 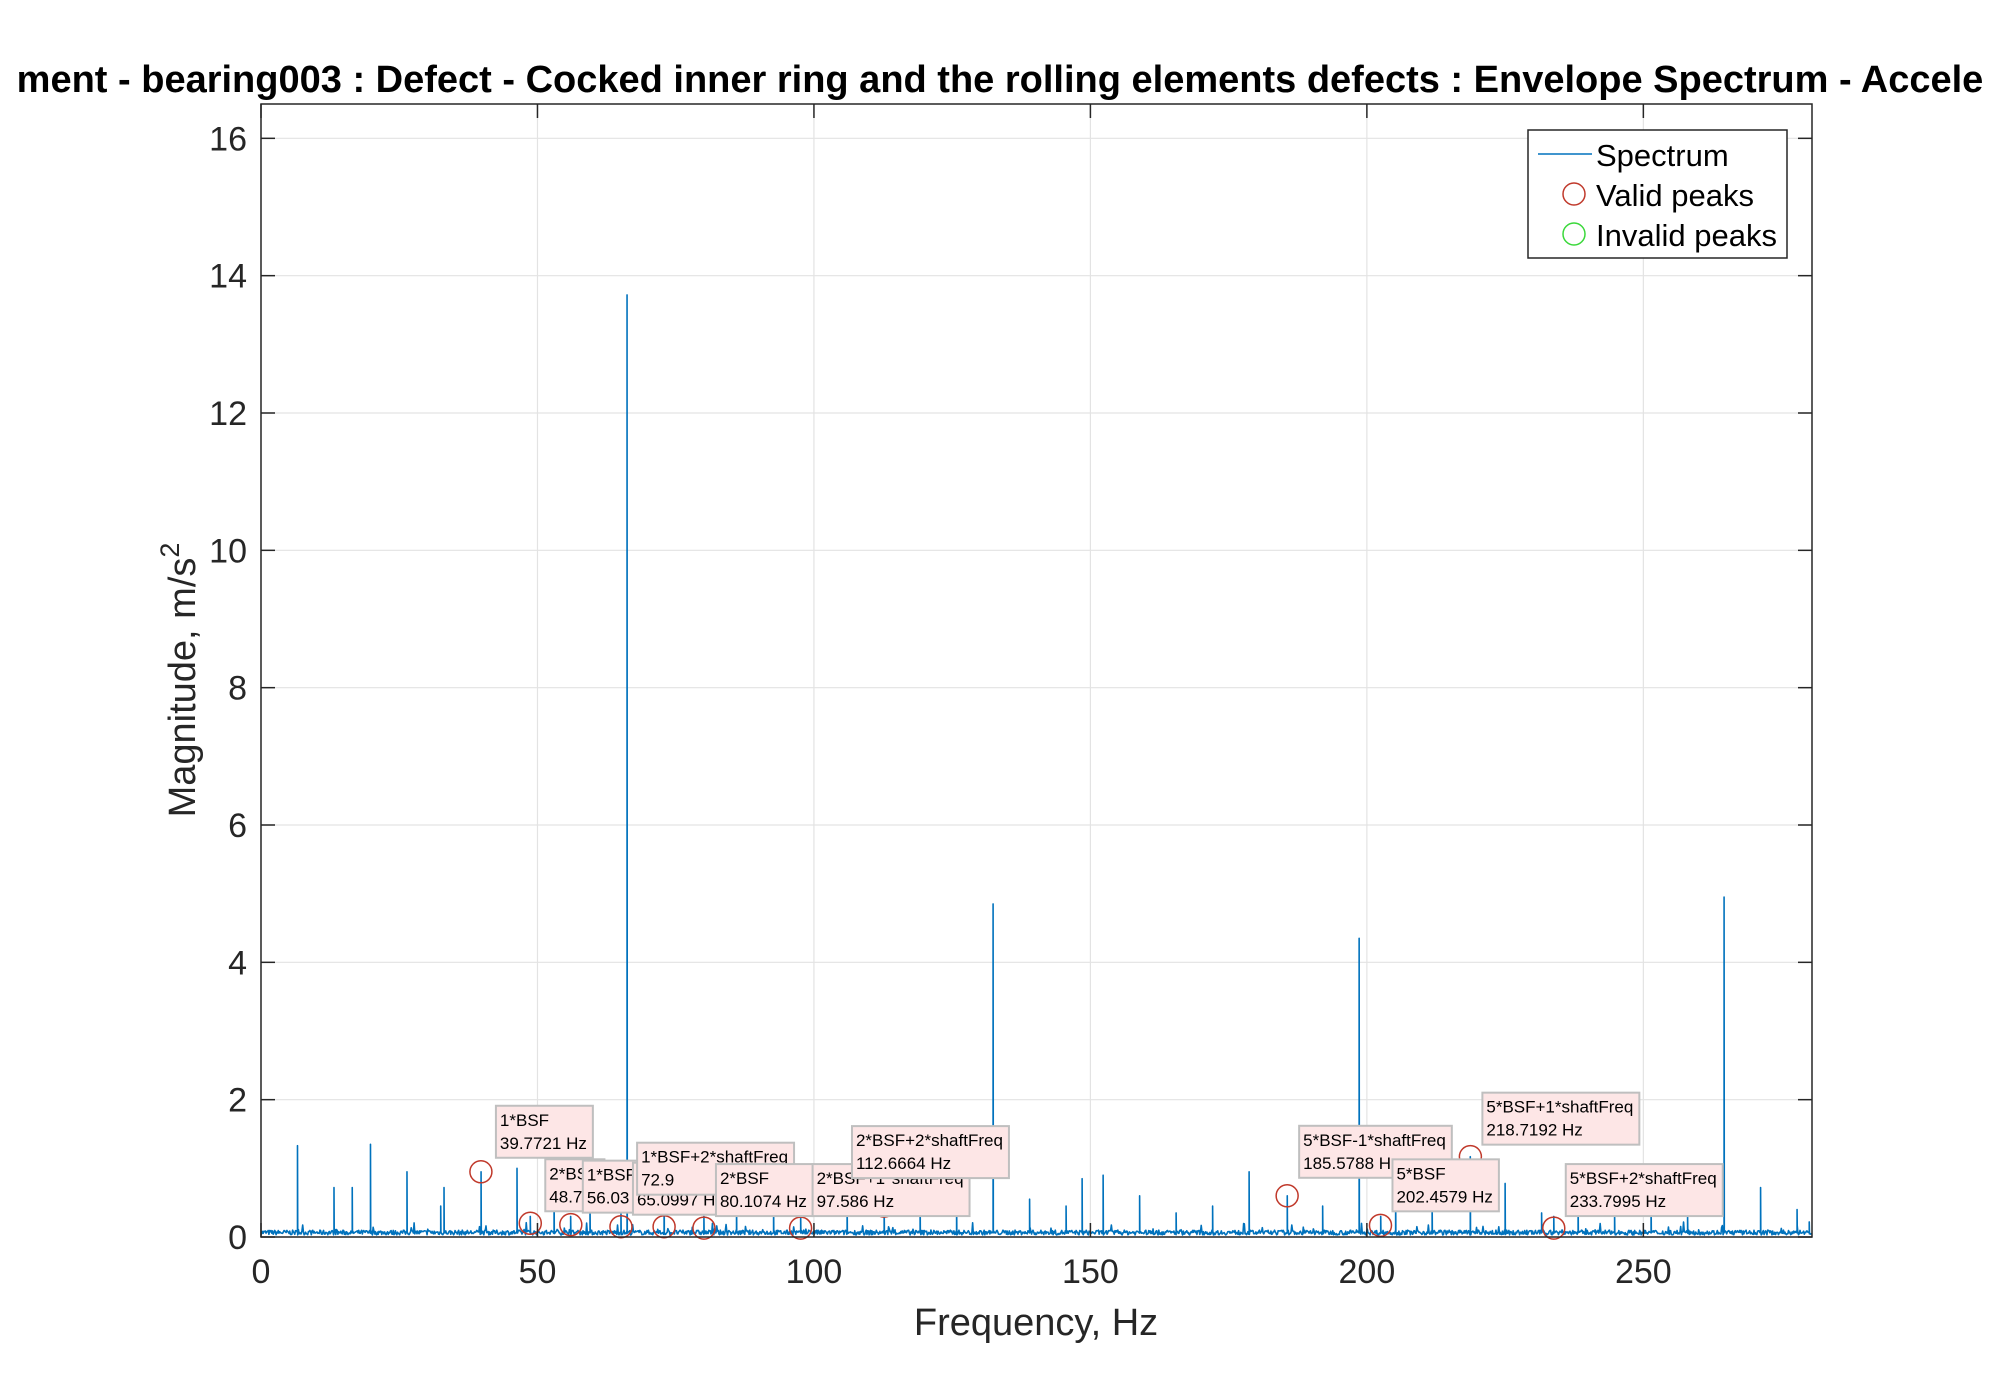 What do you see at coordinates (1375, 1151) in the screenshot?
I see `peak-annotation: 5*BSF-1*shaftFreq 185.5788 H` at bounding box center [1375, 1151].